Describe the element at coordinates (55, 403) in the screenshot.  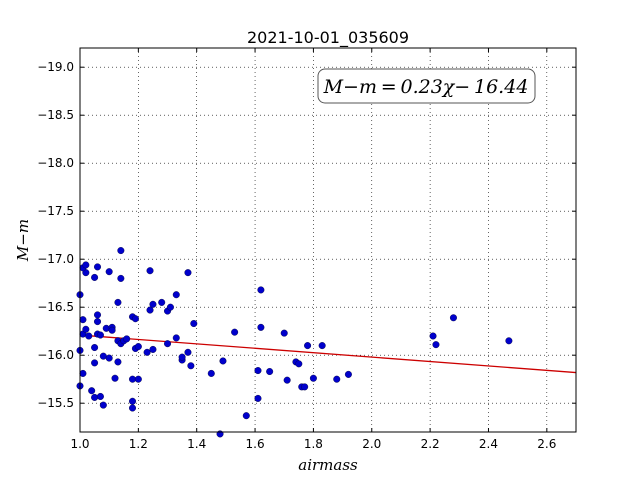
I see `y-tick-label: −15.5` at that location.